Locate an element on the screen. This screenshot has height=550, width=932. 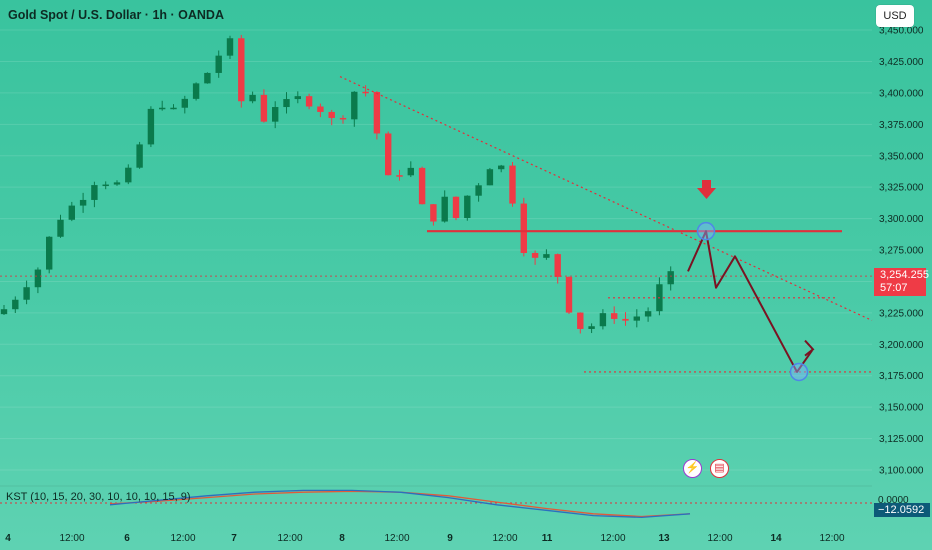
kst-line is located at coordinates (400, 504).